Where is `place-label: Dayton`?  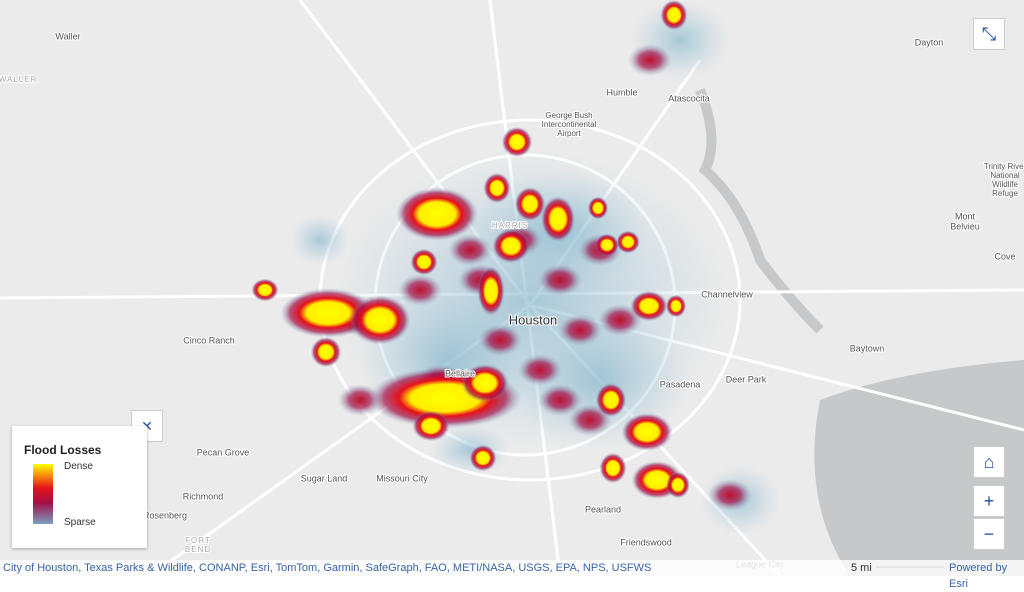 place-label: Dayton is located at coordinates (929, 42).